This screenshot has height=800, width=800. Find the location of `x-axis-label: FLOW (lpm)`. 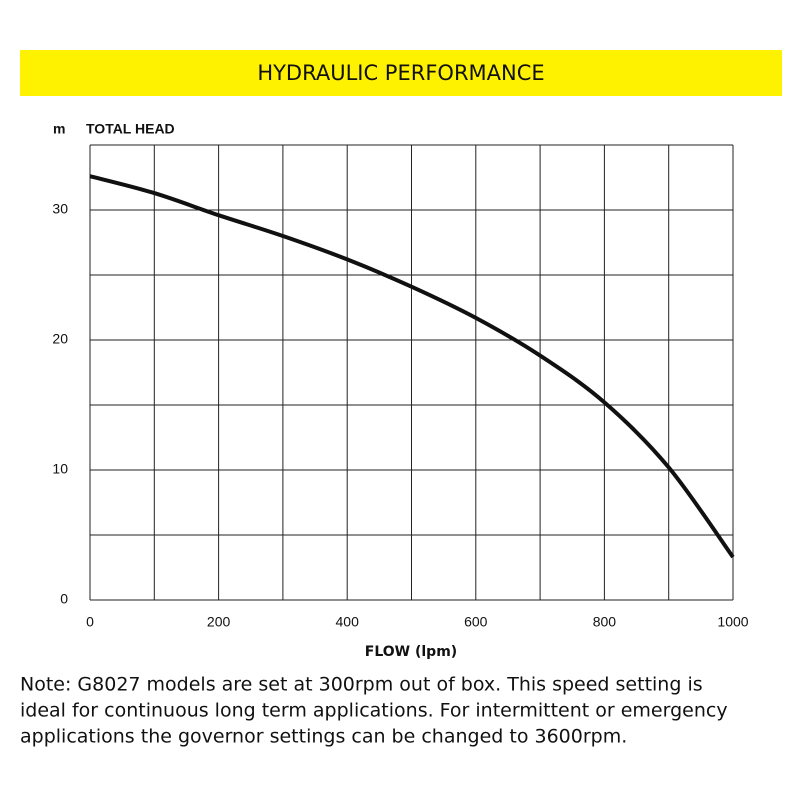

x-axis-label: FLOW (lpm) is located at coordinates (411, 652).